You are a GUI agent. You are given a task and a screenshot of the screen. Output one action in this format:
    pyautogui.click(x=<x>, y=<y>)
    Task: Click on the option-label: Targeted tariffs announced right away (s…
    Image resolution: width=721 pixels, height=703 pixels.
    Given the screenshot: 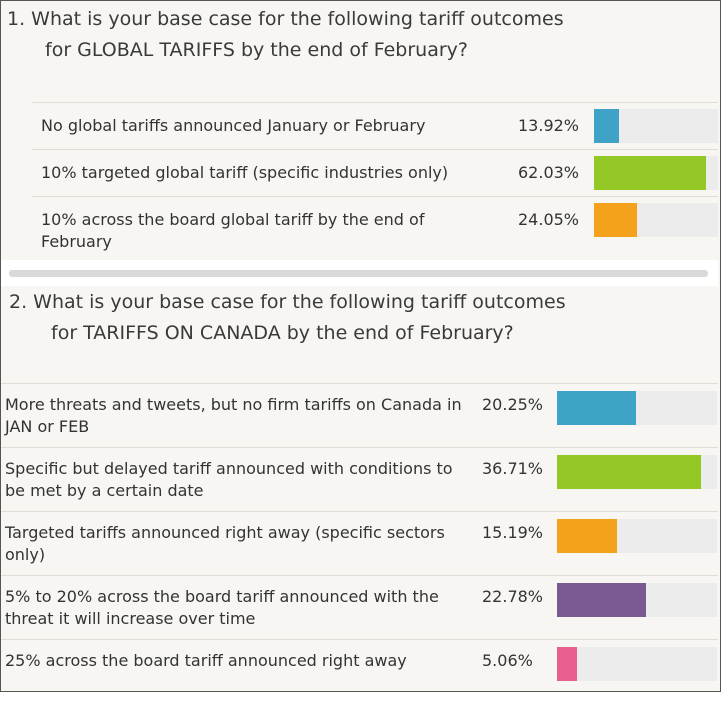 What is the action you would take?
    pyautogui.click(x=225, y=543)
    